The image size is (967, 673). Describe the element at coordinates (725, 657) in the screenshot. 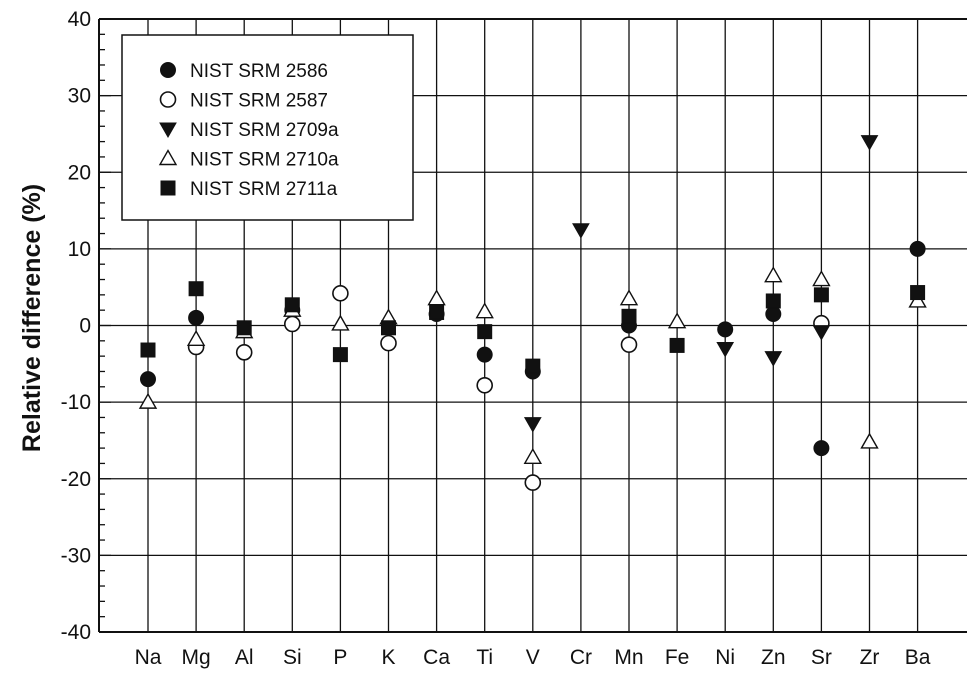

I see `x-tick-label: Ni` at that location.